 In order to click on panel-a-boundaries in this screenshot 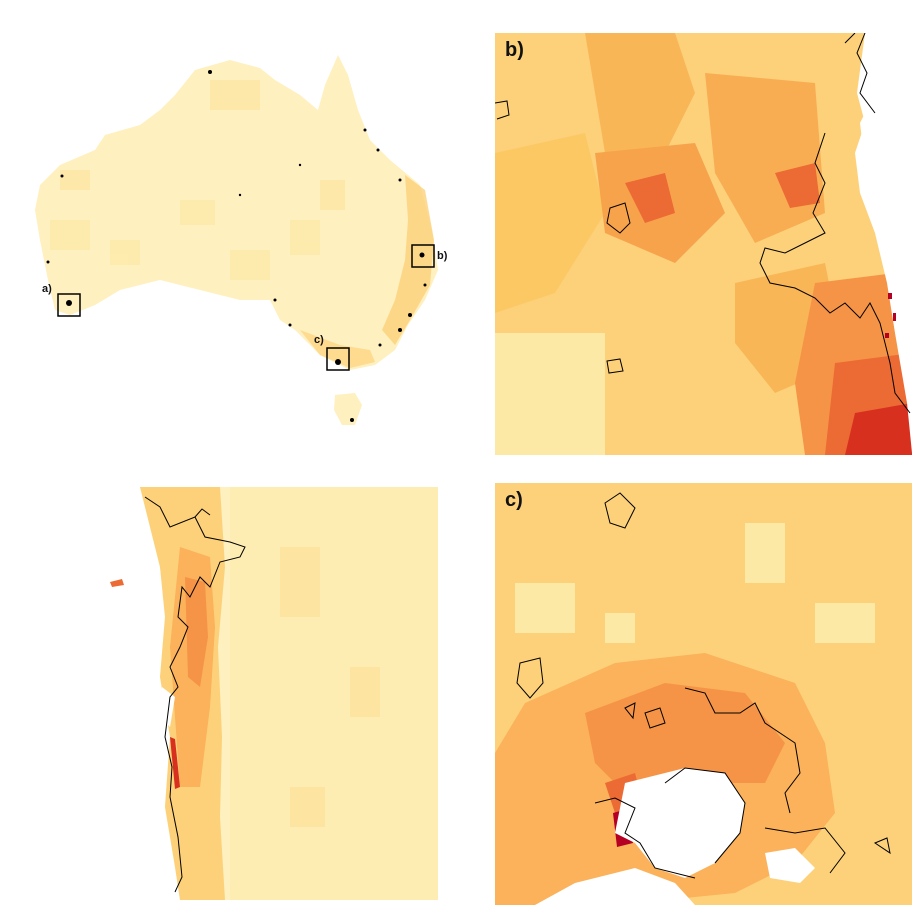, I will do `click(195, 694)`.